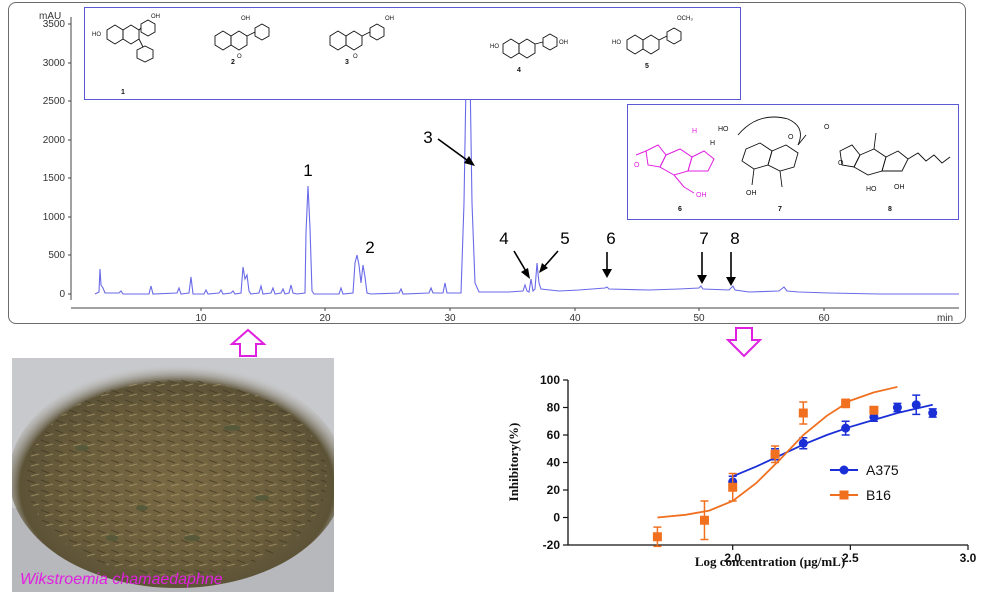 The image size is (1000, 597). Describe the element at coordinates (680, 209) in the screenshot. I see `compound-number: 6` at that location.